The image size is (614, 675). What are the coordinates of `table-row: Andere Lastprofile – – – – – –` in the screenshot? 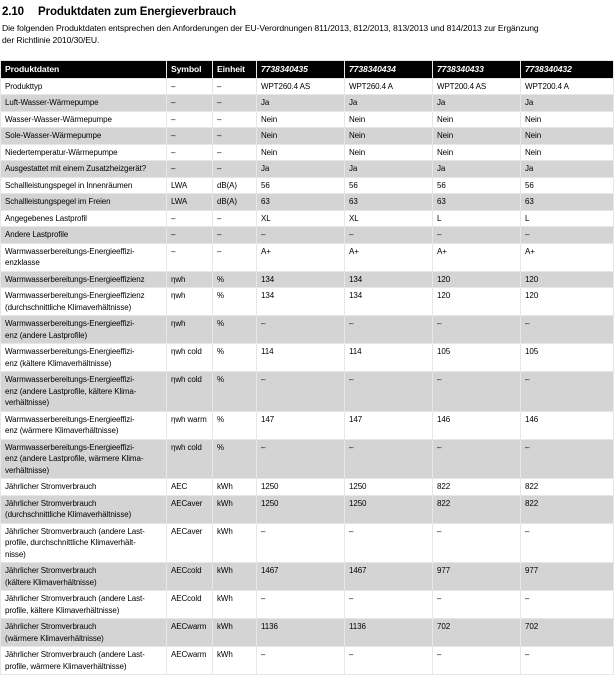 It's located at (307, 235).